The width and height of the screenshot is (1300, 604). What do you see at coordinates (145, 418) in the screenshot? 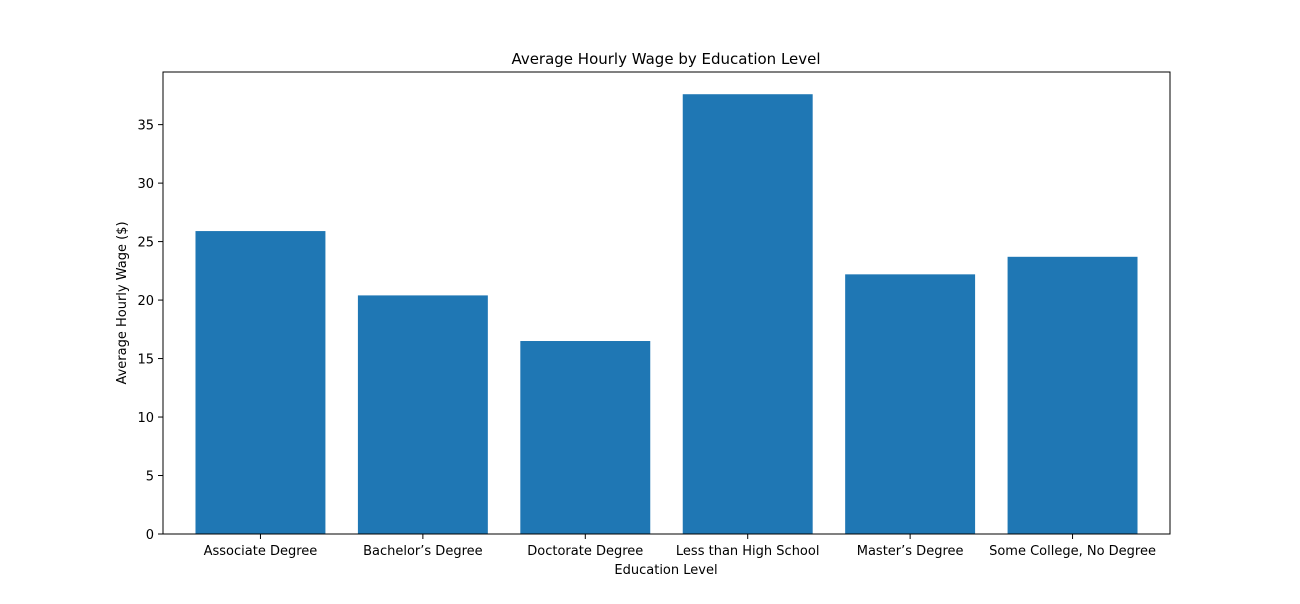
I see `y-tick-label: 10` at bounding box center [145, 418].